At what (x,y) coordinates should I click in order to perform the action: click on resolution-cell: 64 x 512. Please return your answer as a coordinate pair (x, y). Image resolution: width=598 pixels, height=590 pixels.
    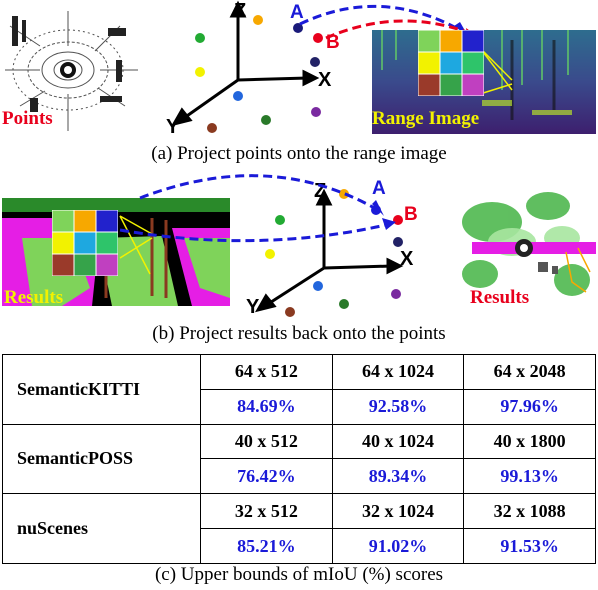
    Looking at the image, I should click on (266, 372).